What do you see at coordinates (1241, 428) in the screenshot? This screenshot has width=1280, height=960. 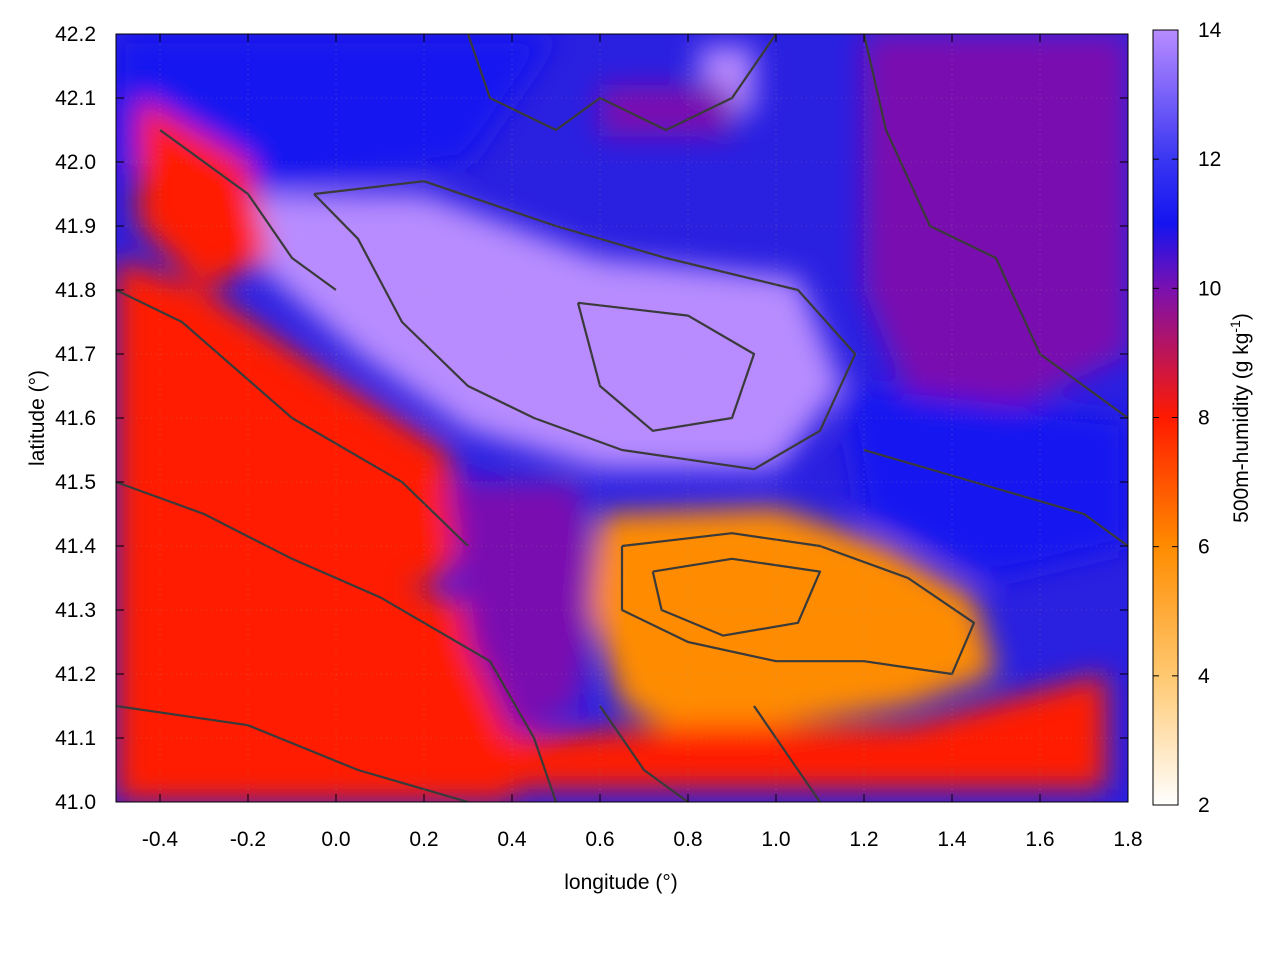 I see `colorbar-label-main: 500m-humidity (g kg` at bounding box center [1241, 428].